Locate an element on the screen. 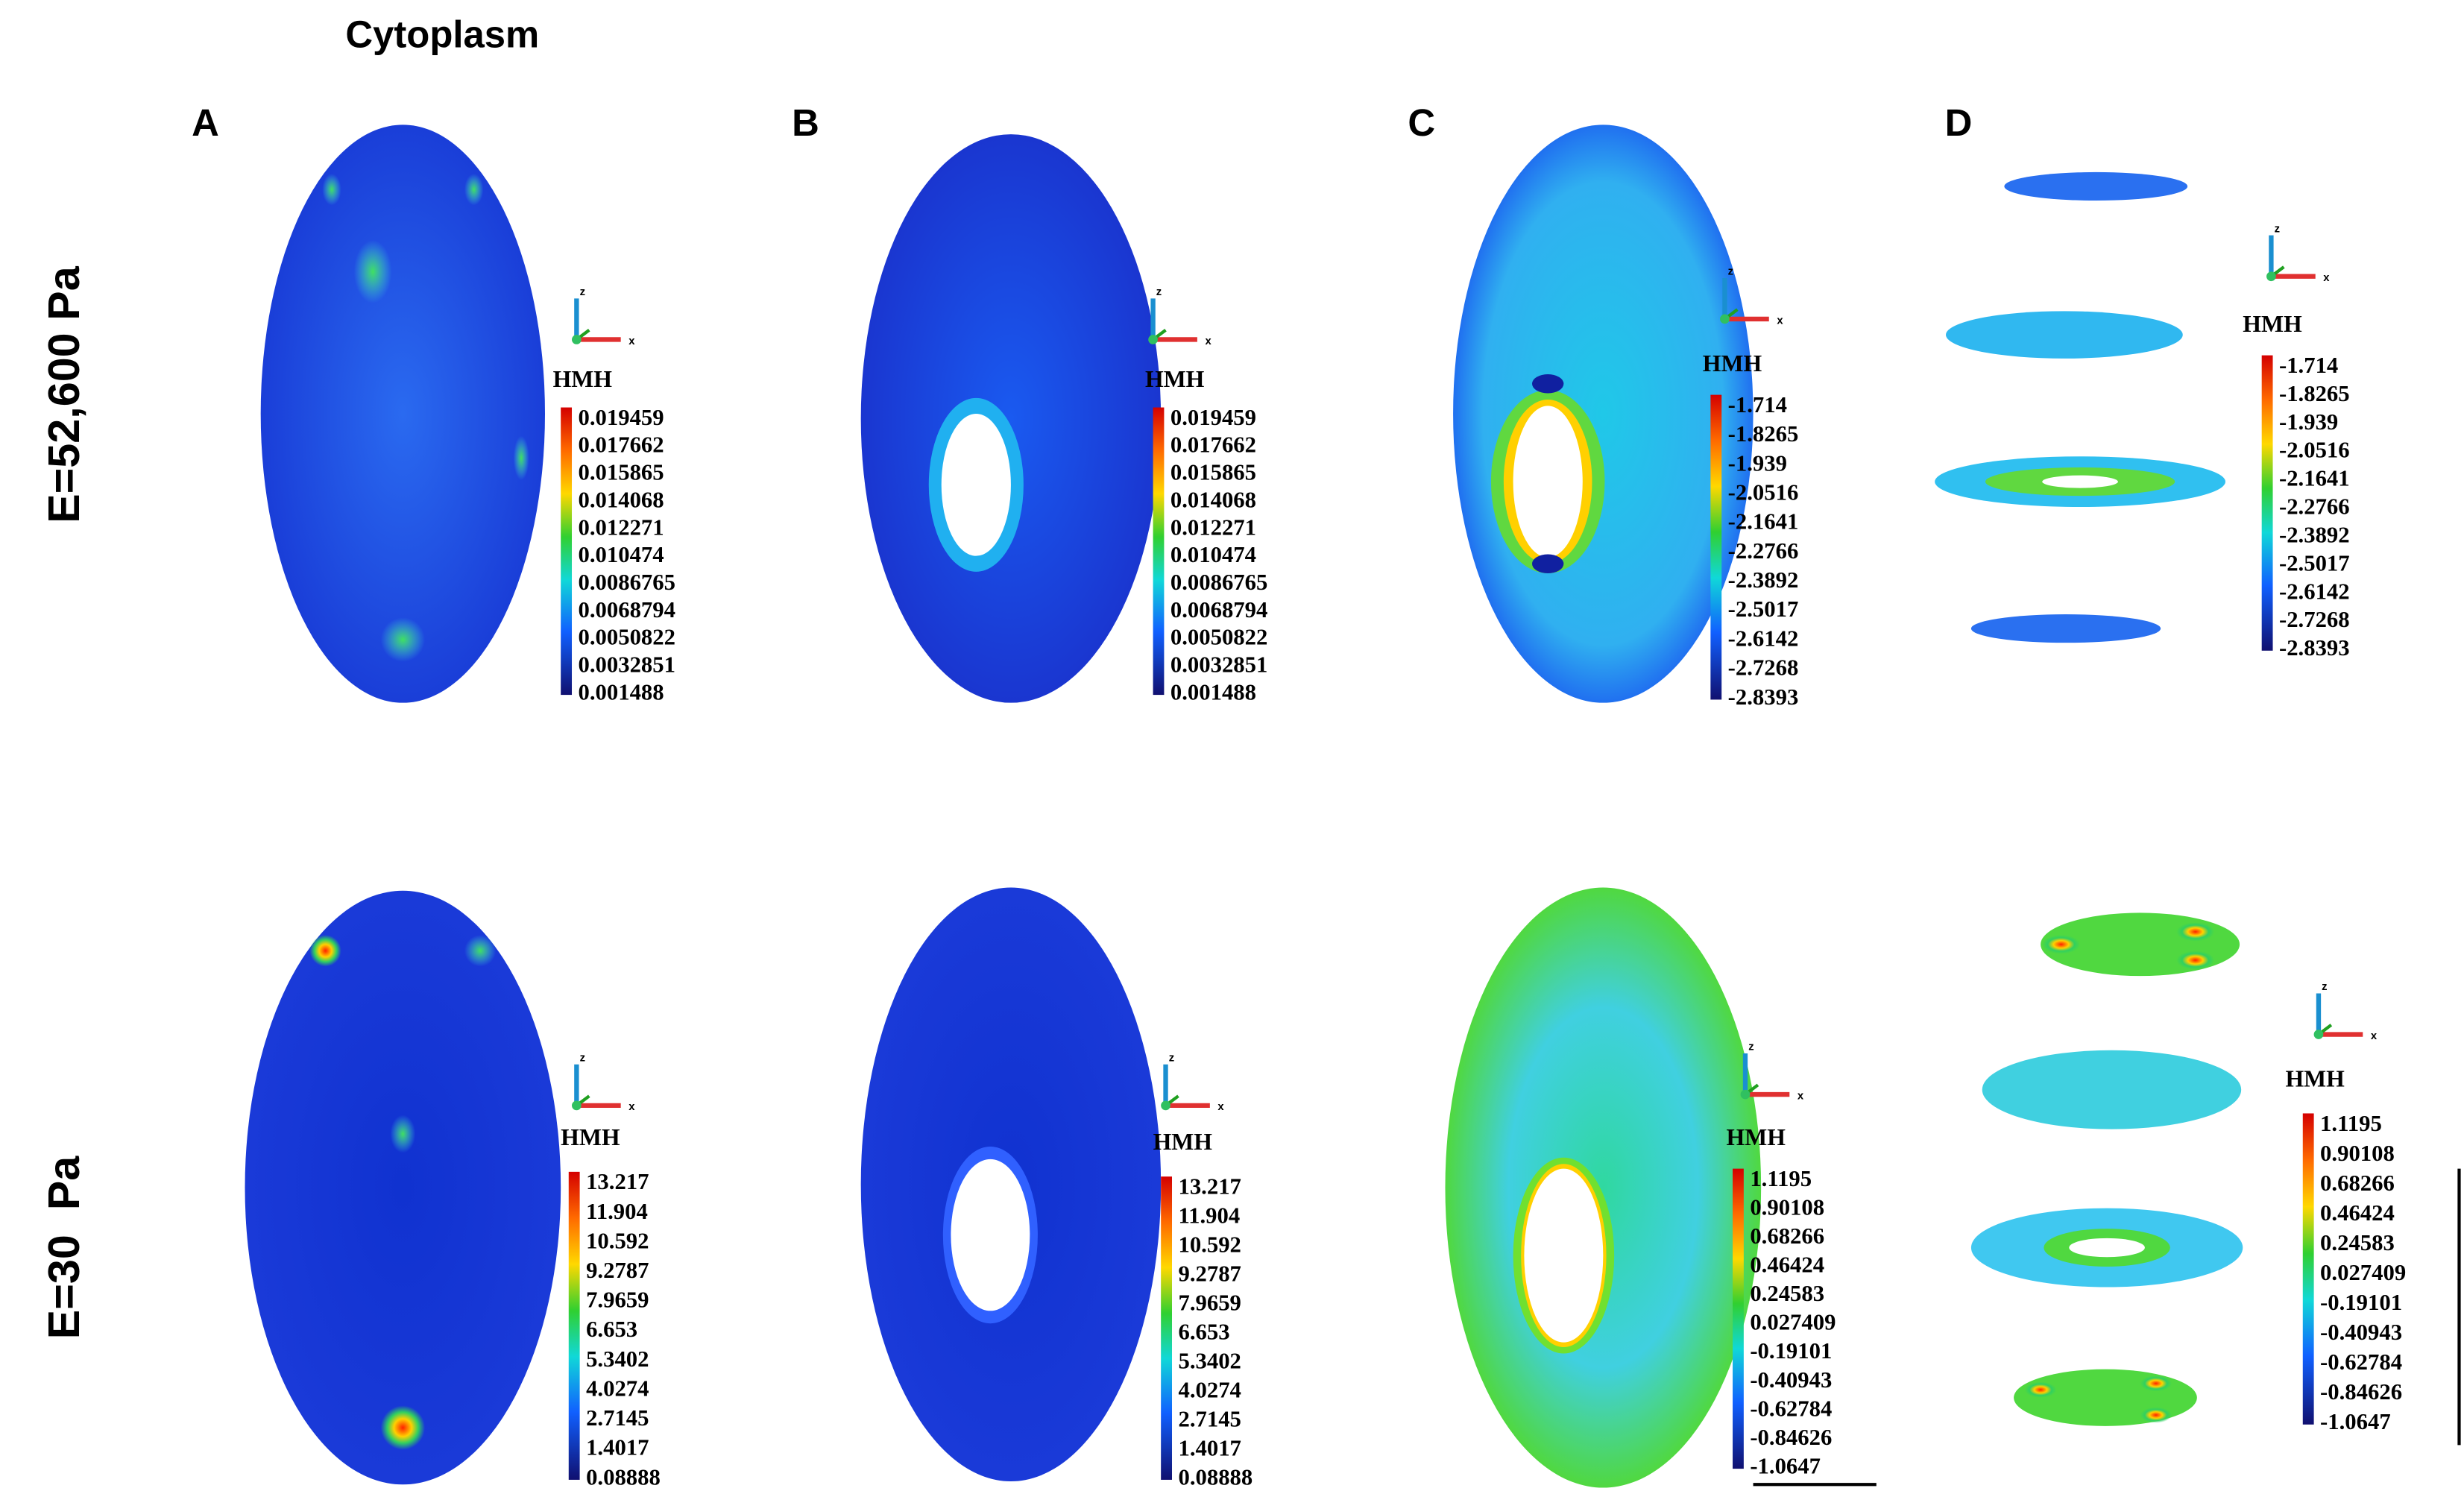  row-label: E=52,600 Pa is located at coordinates (64, 394).